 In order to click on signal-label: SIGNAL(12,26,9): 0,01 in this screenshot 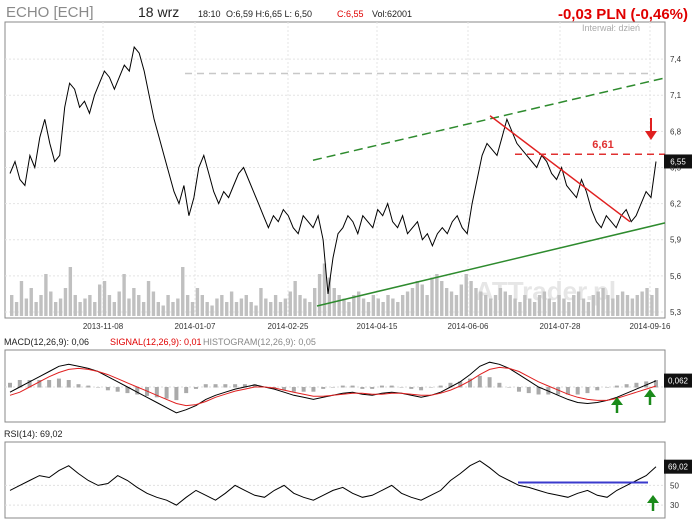, I will do `click(156, 342)`.